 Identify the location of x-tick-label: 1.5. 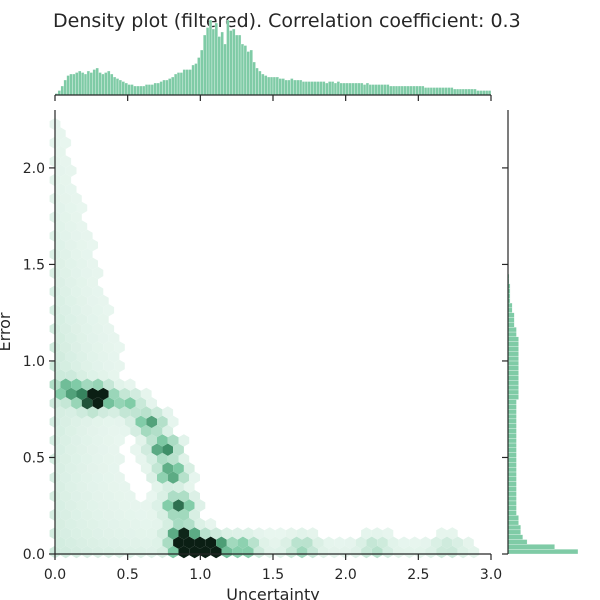
(273, 575).